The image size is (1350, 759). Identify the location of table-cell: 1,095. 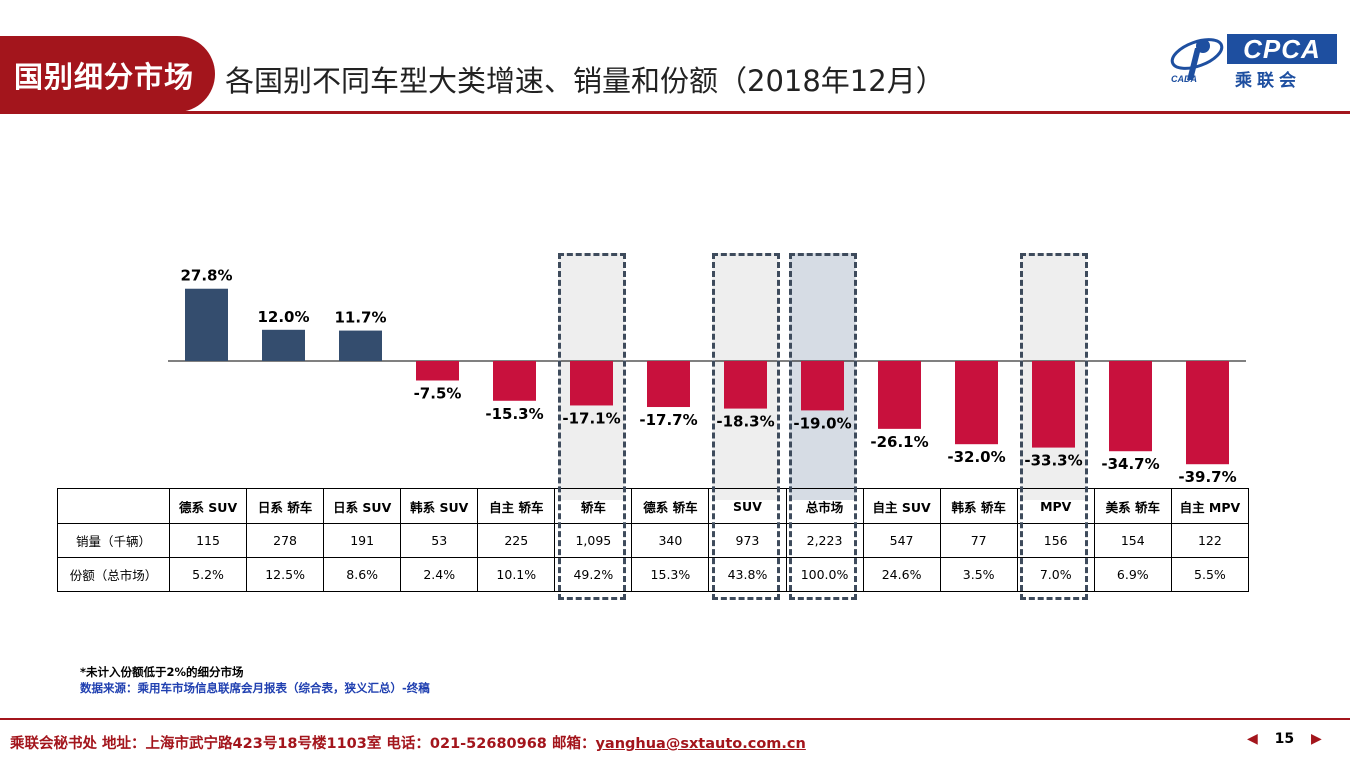
(593, 540).